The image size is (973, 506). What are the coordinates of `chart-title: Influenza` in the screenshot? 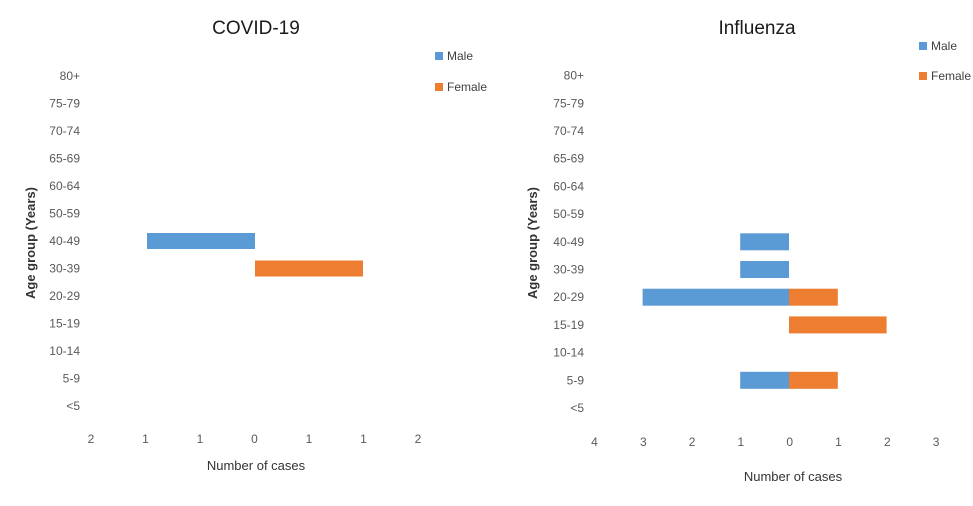 It's located at (757, 28).